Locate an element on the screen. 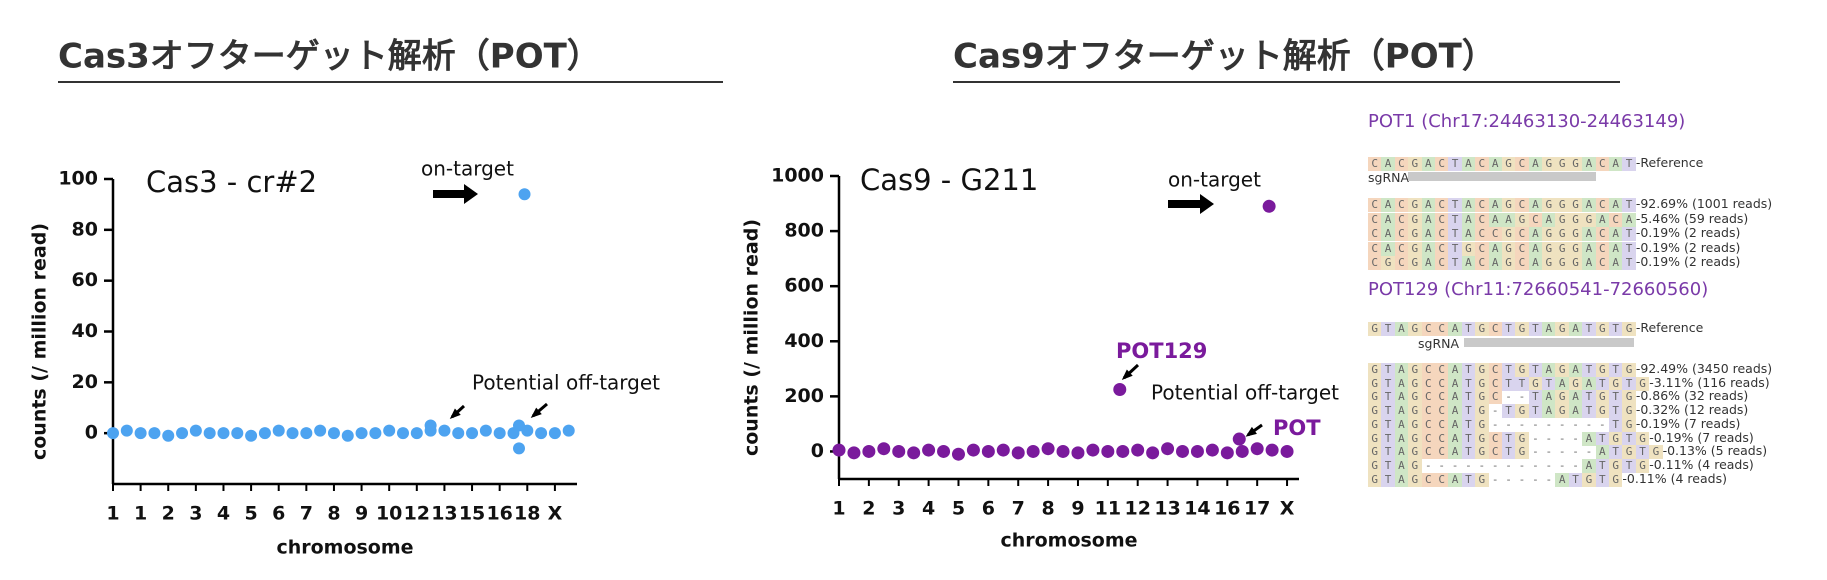  alignment-row: G T A G C C A T G C T G T A G A T G T G -Reference is located at coordinates (1535, 328).